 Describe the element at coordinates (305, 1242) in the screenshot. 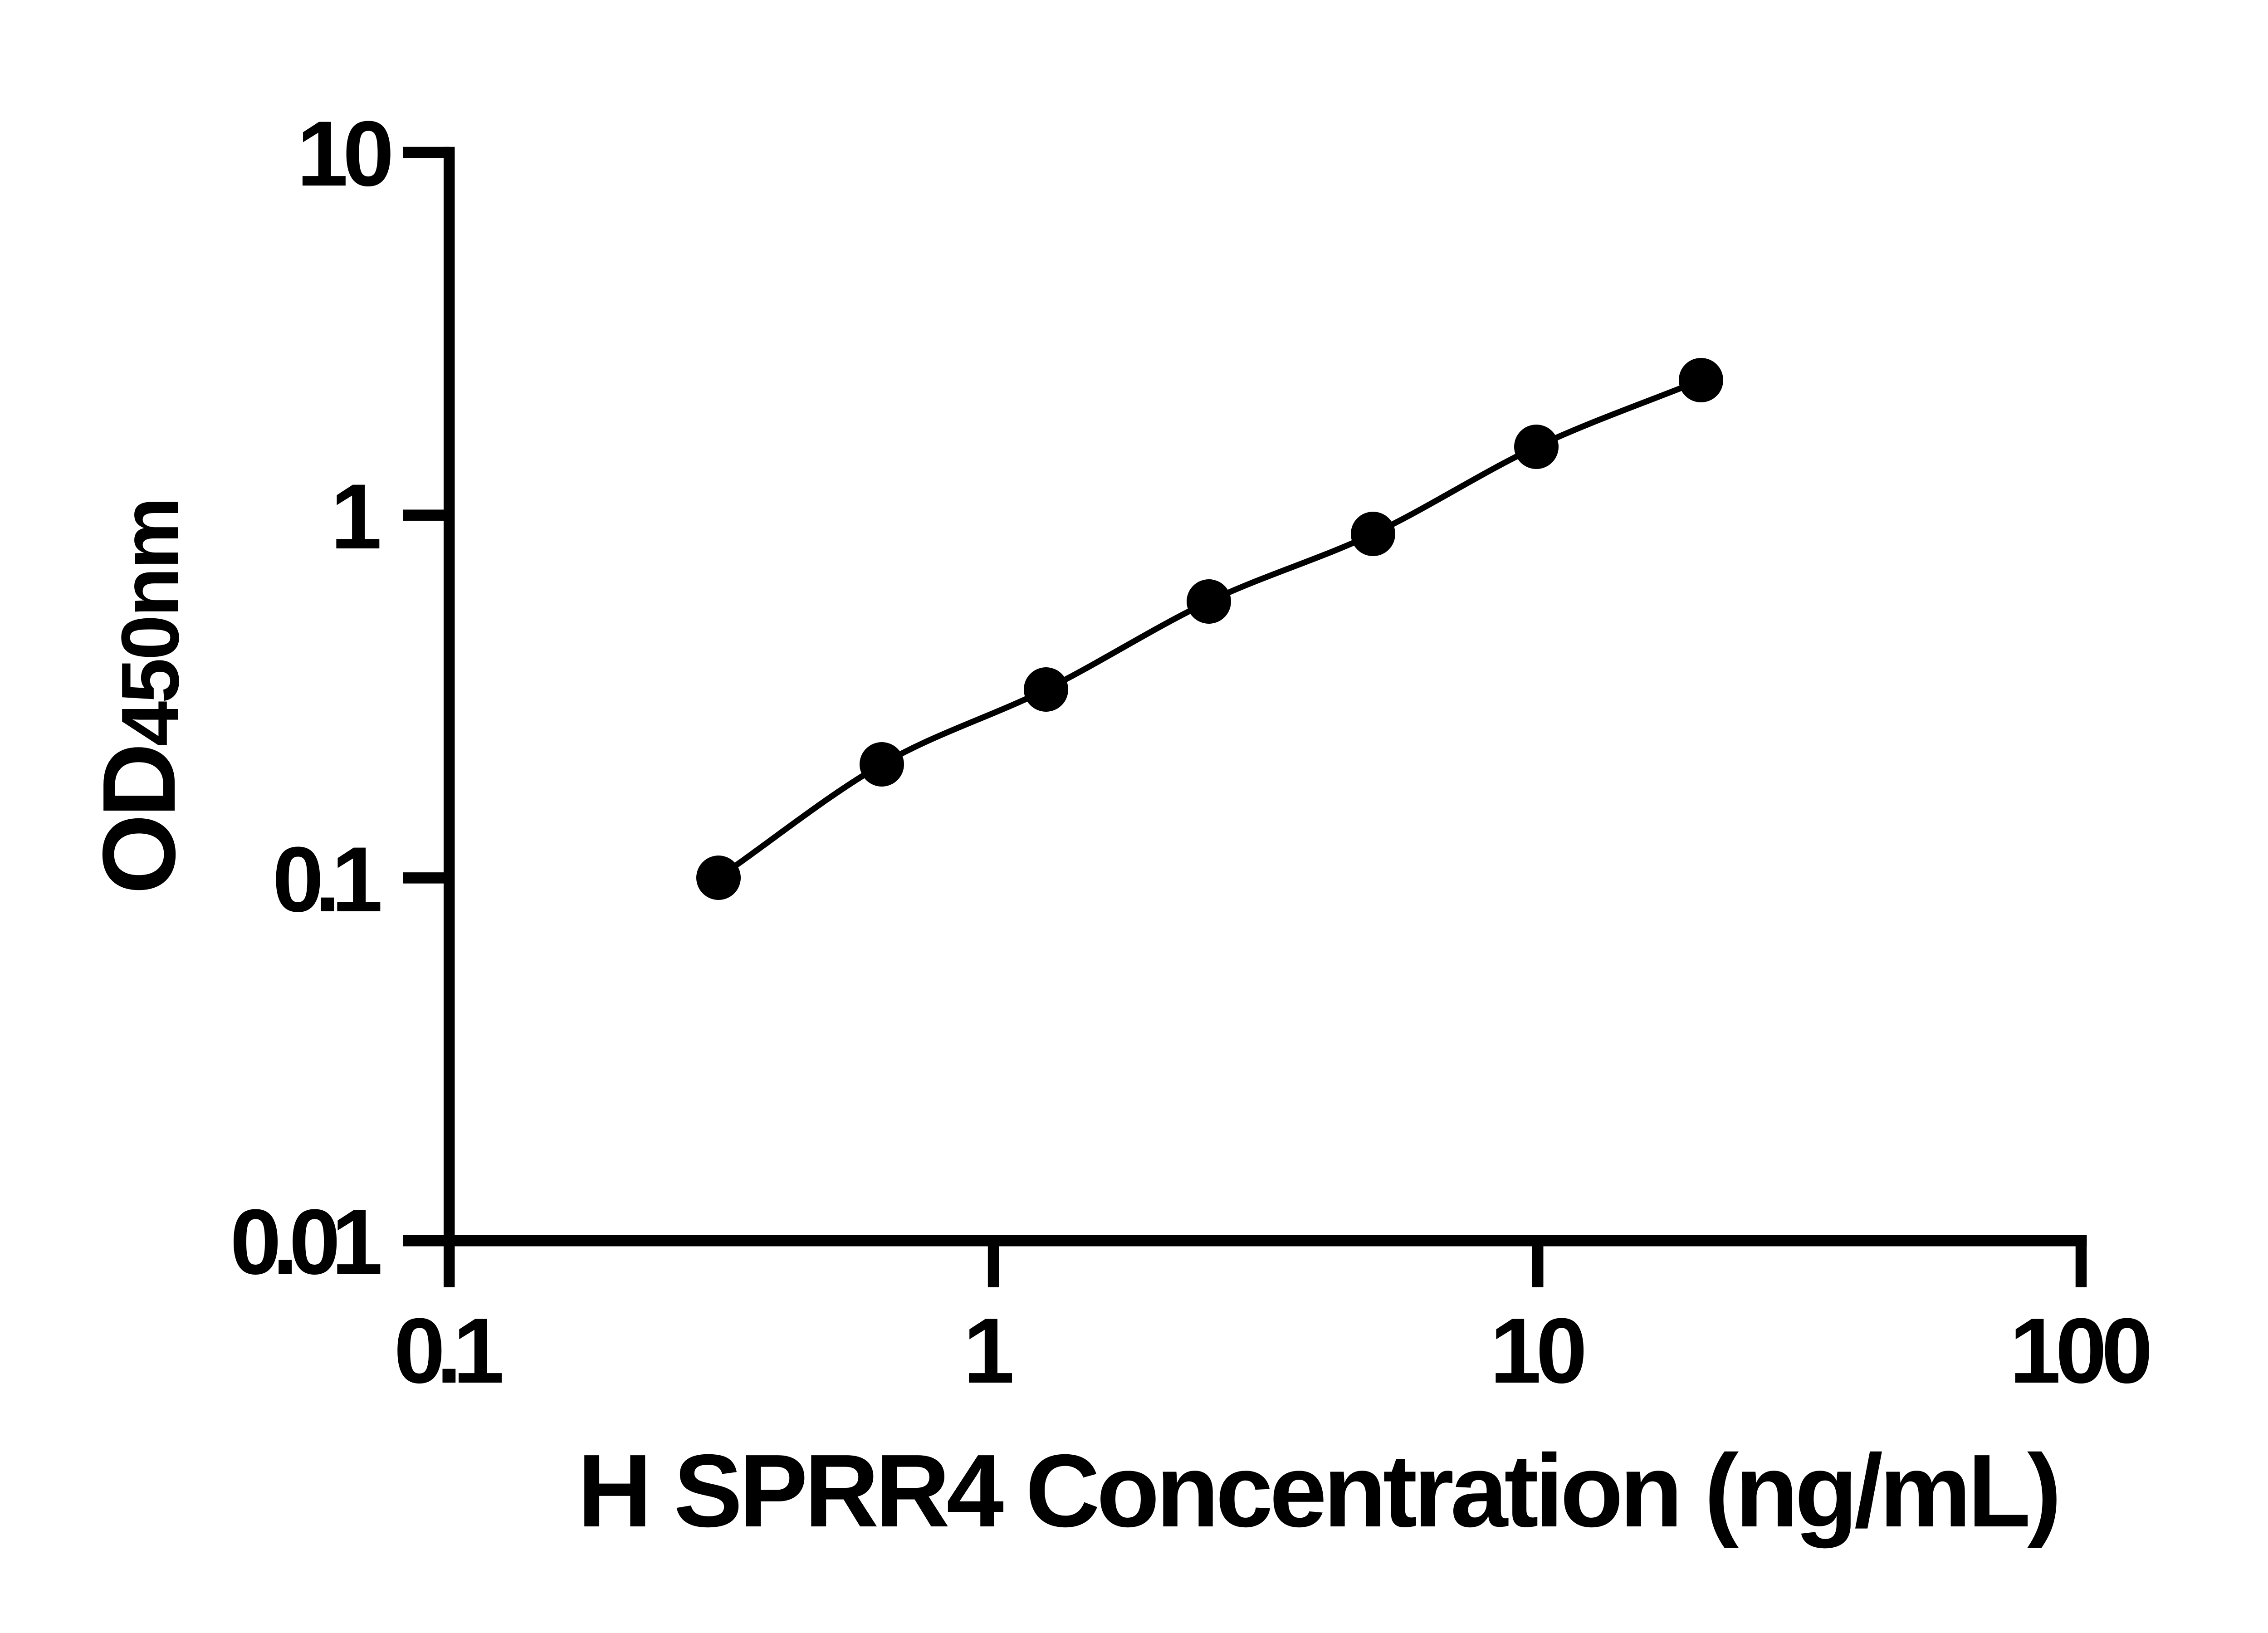

I see `svg-text: 0.01` at that location.